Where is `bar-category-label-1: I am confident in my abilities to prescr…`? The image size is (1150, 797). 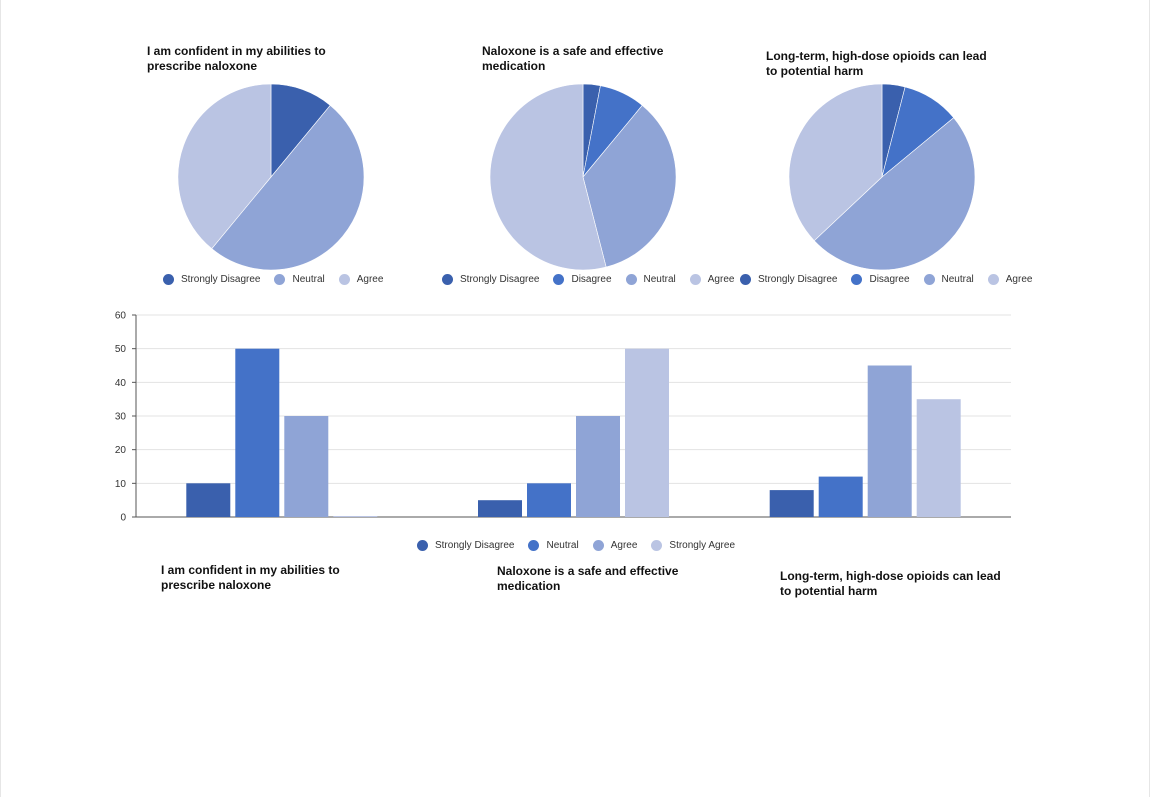
bar-category-label-1: I am confident in my abilities to prescr… is located at coordinates (250, 577).